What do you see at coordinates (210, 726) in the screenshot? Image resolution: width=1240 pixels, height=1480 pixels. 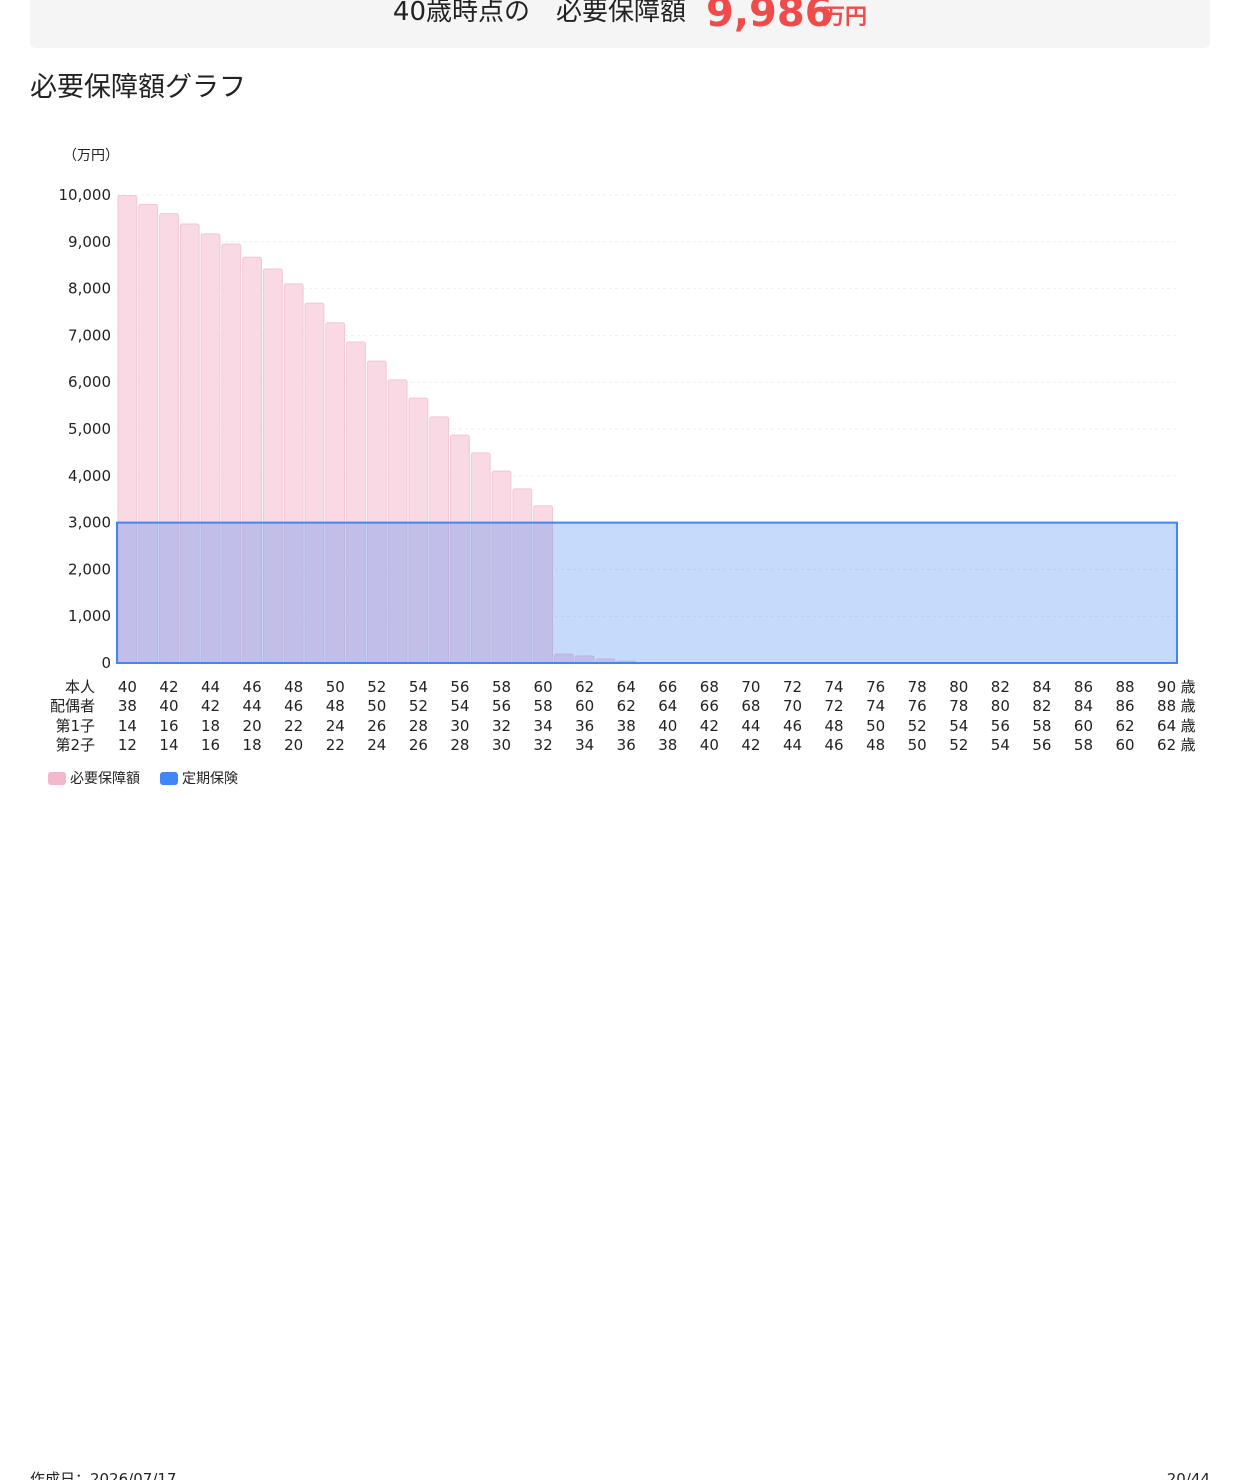 I see `x-tick-label: 18` at bounding box center [210, 726].